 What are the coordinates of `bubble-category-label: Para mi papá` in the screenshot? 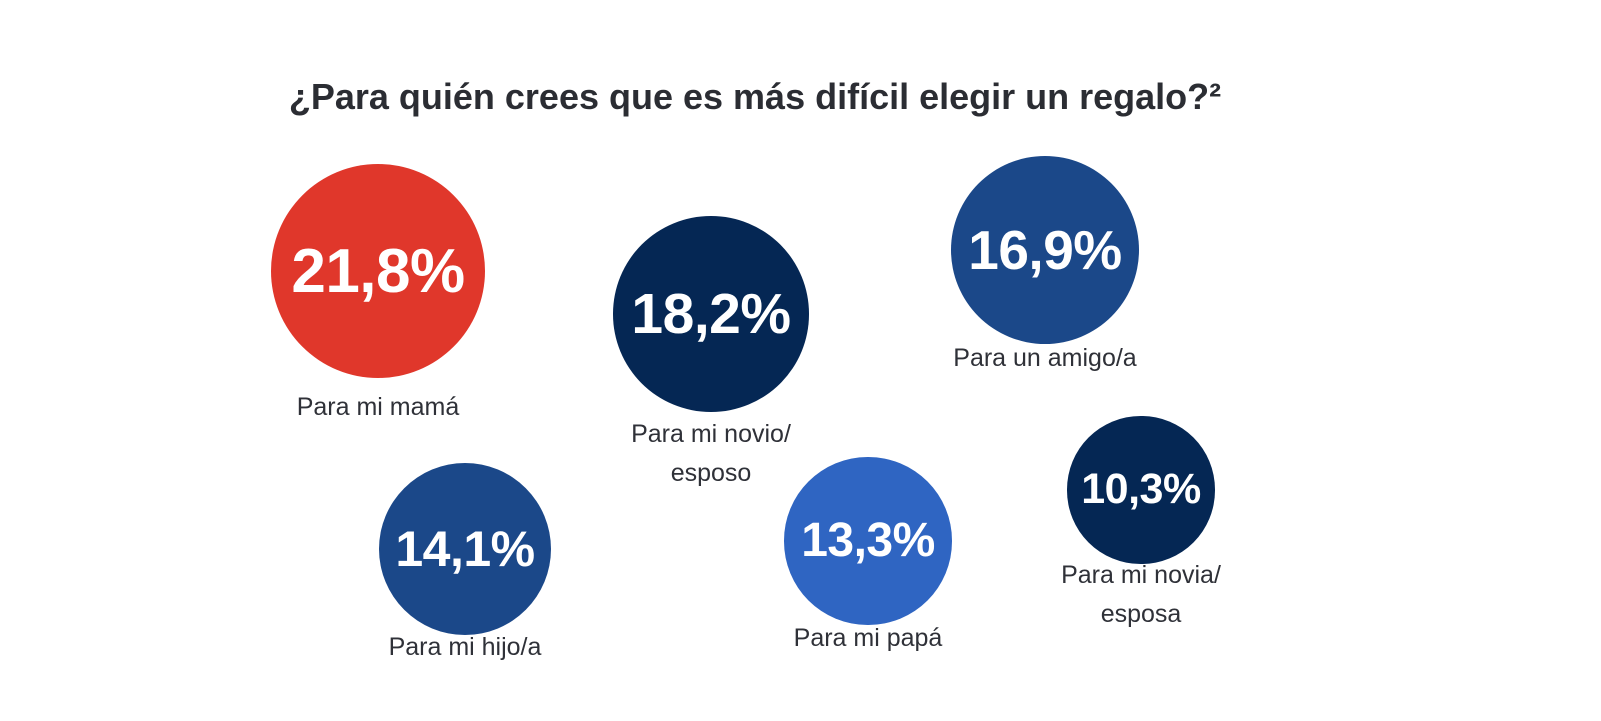 It's located at (868, 638).